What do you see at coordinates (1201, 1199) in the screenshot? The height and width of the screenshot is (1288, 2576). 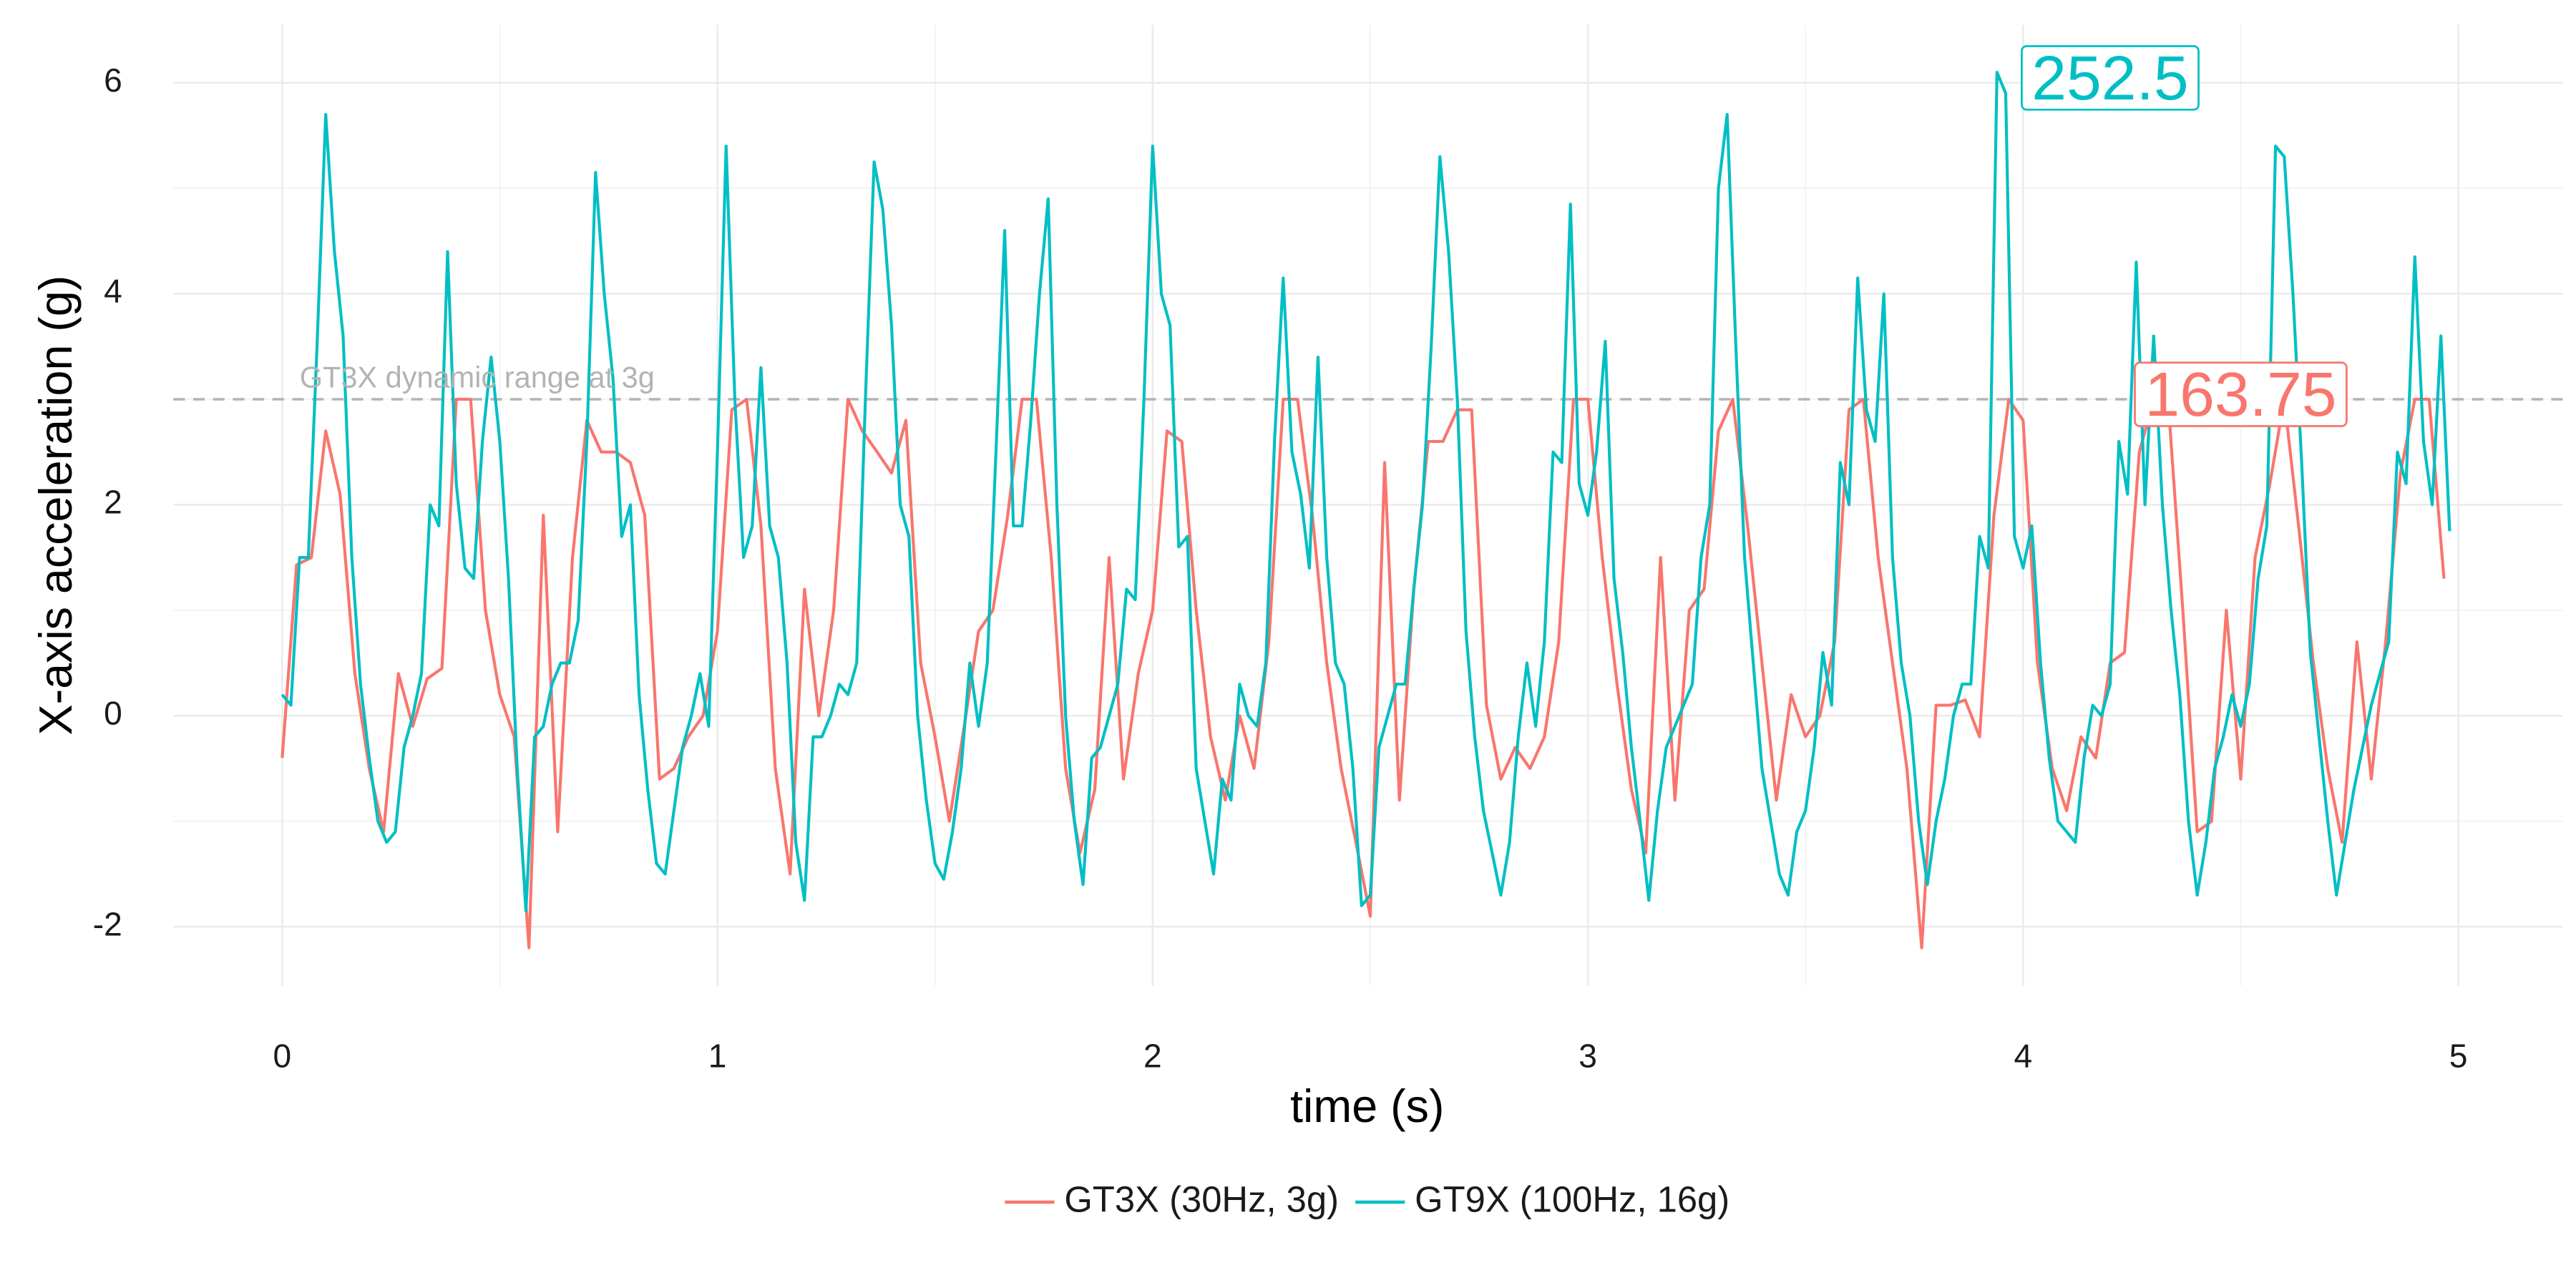 I see `legend-label: GT3X (30Hz, 3g)` at bounding box center [1201, 1199].